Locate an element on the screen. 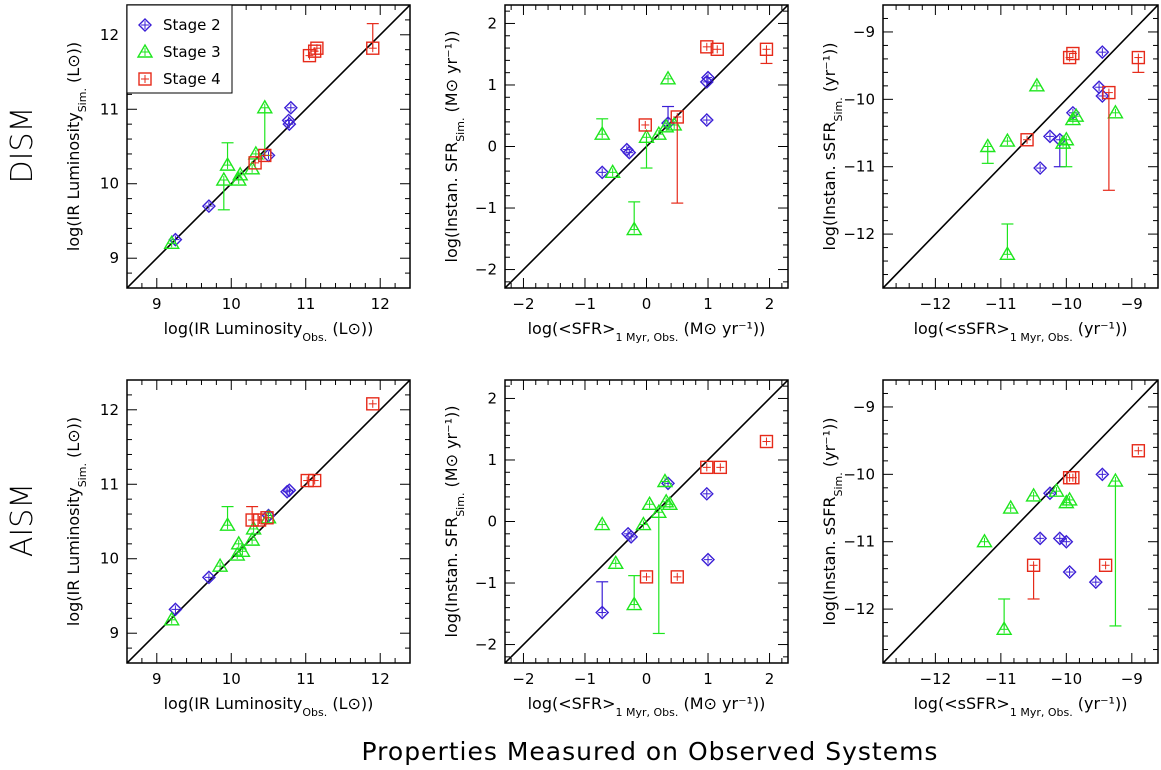 This screenshot has width=1161, height=770. x-tick-label: −12 is located at coordinates (936, 679).